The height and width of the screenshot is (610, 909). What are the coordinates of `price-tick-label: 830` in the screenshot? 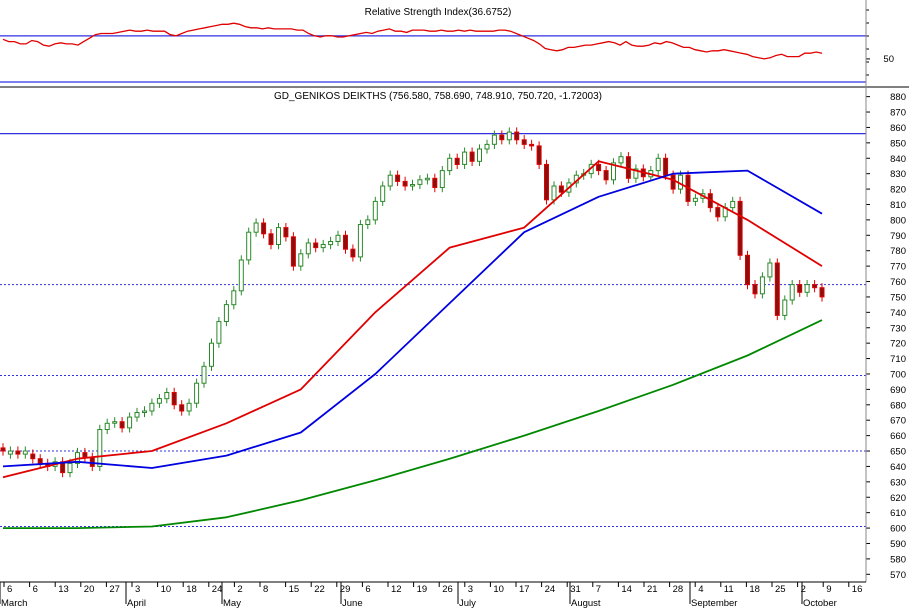 It's located at (898, 174).